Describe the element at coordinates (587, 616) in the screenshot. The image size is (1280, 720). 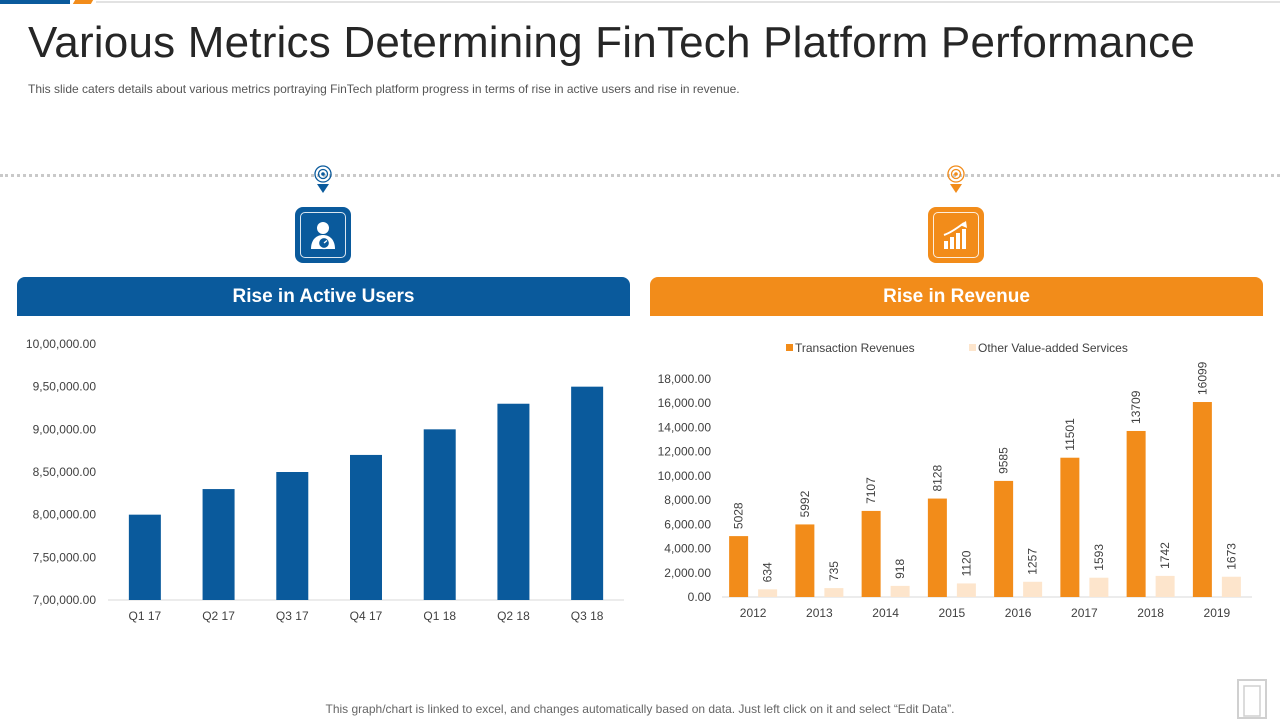
I see `x-tick-label: Q3 18` at that location.